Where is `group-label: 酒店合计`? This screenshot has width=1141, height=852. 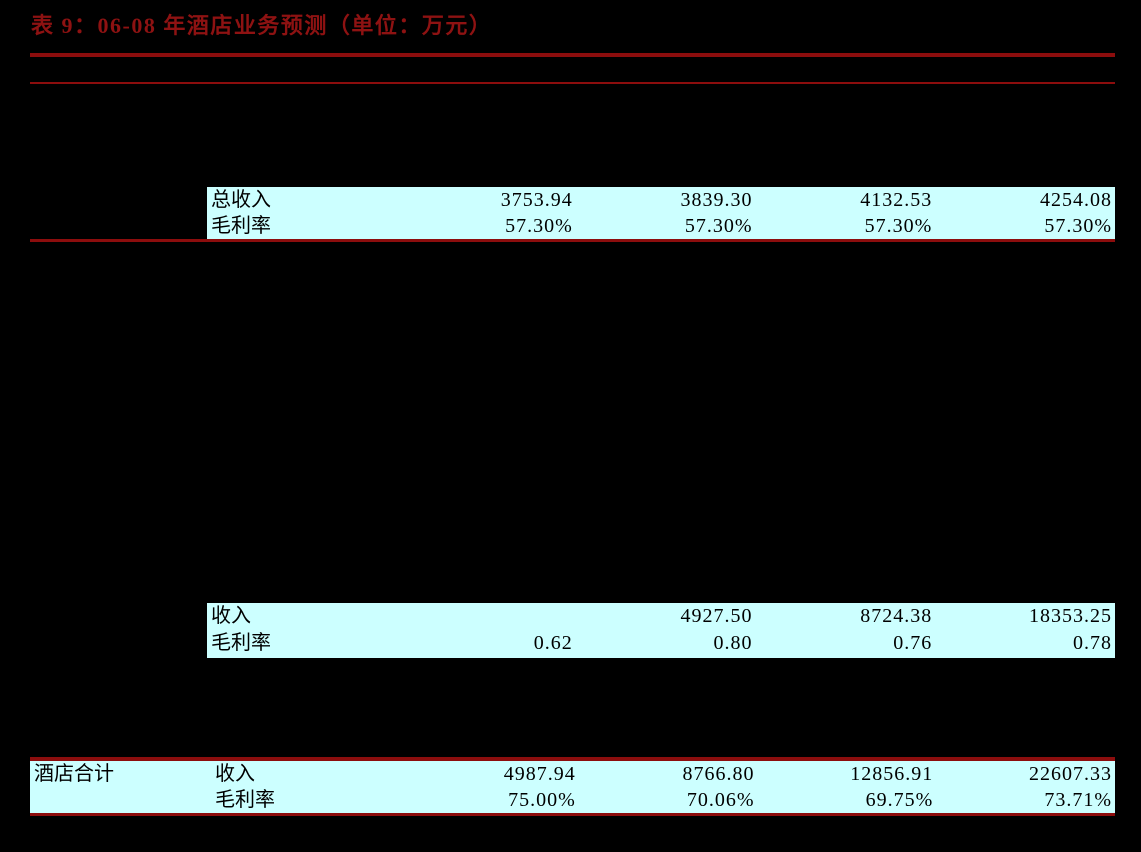 group-label: 酒店合计 is located at coordinates (74, 774).